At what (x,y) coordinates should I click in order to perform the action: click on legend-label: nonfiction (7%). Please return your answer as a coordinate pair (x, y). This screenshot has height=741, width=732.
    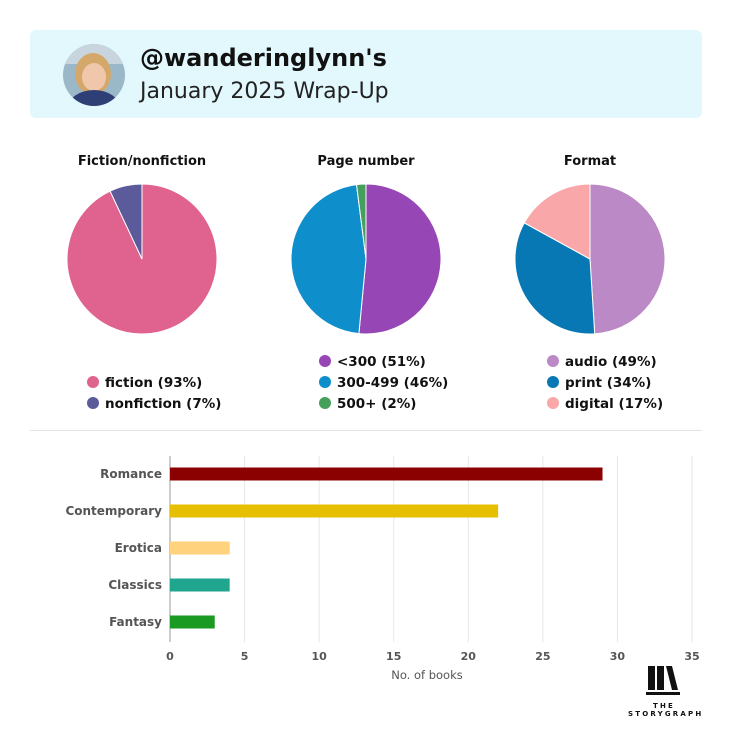
    Looking at the image, I should click on (163, 404).